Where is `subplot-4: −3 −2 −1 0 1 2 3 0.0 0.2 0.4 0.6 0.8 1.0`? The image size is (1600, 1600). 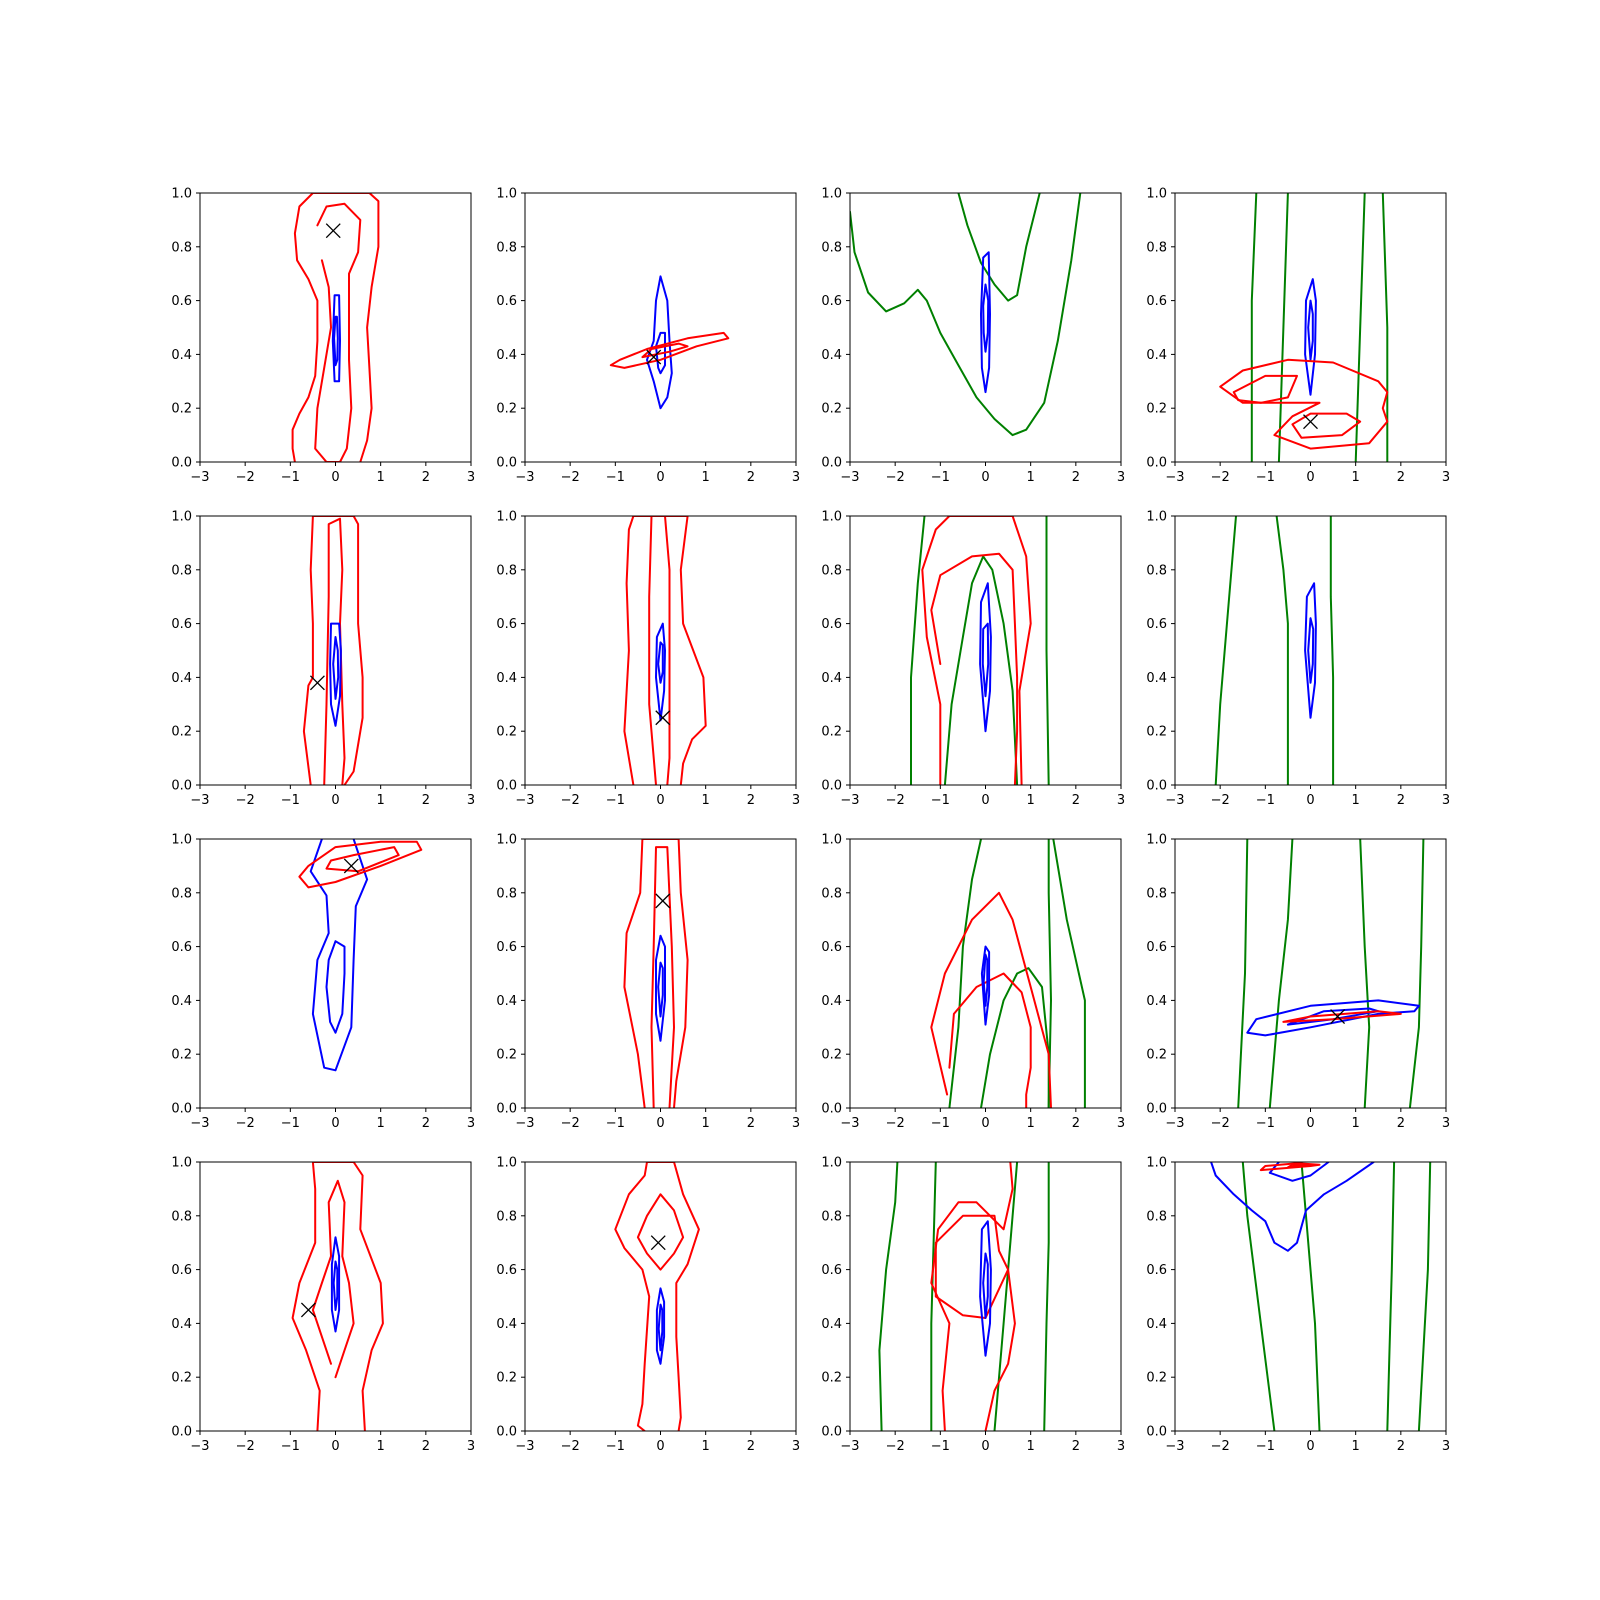
subplot-4: −3 −2 −1 0 1 2 3 0.0 0.2 0.4 0.6 0.8 1.0 is located at coordinates (1298, 336).